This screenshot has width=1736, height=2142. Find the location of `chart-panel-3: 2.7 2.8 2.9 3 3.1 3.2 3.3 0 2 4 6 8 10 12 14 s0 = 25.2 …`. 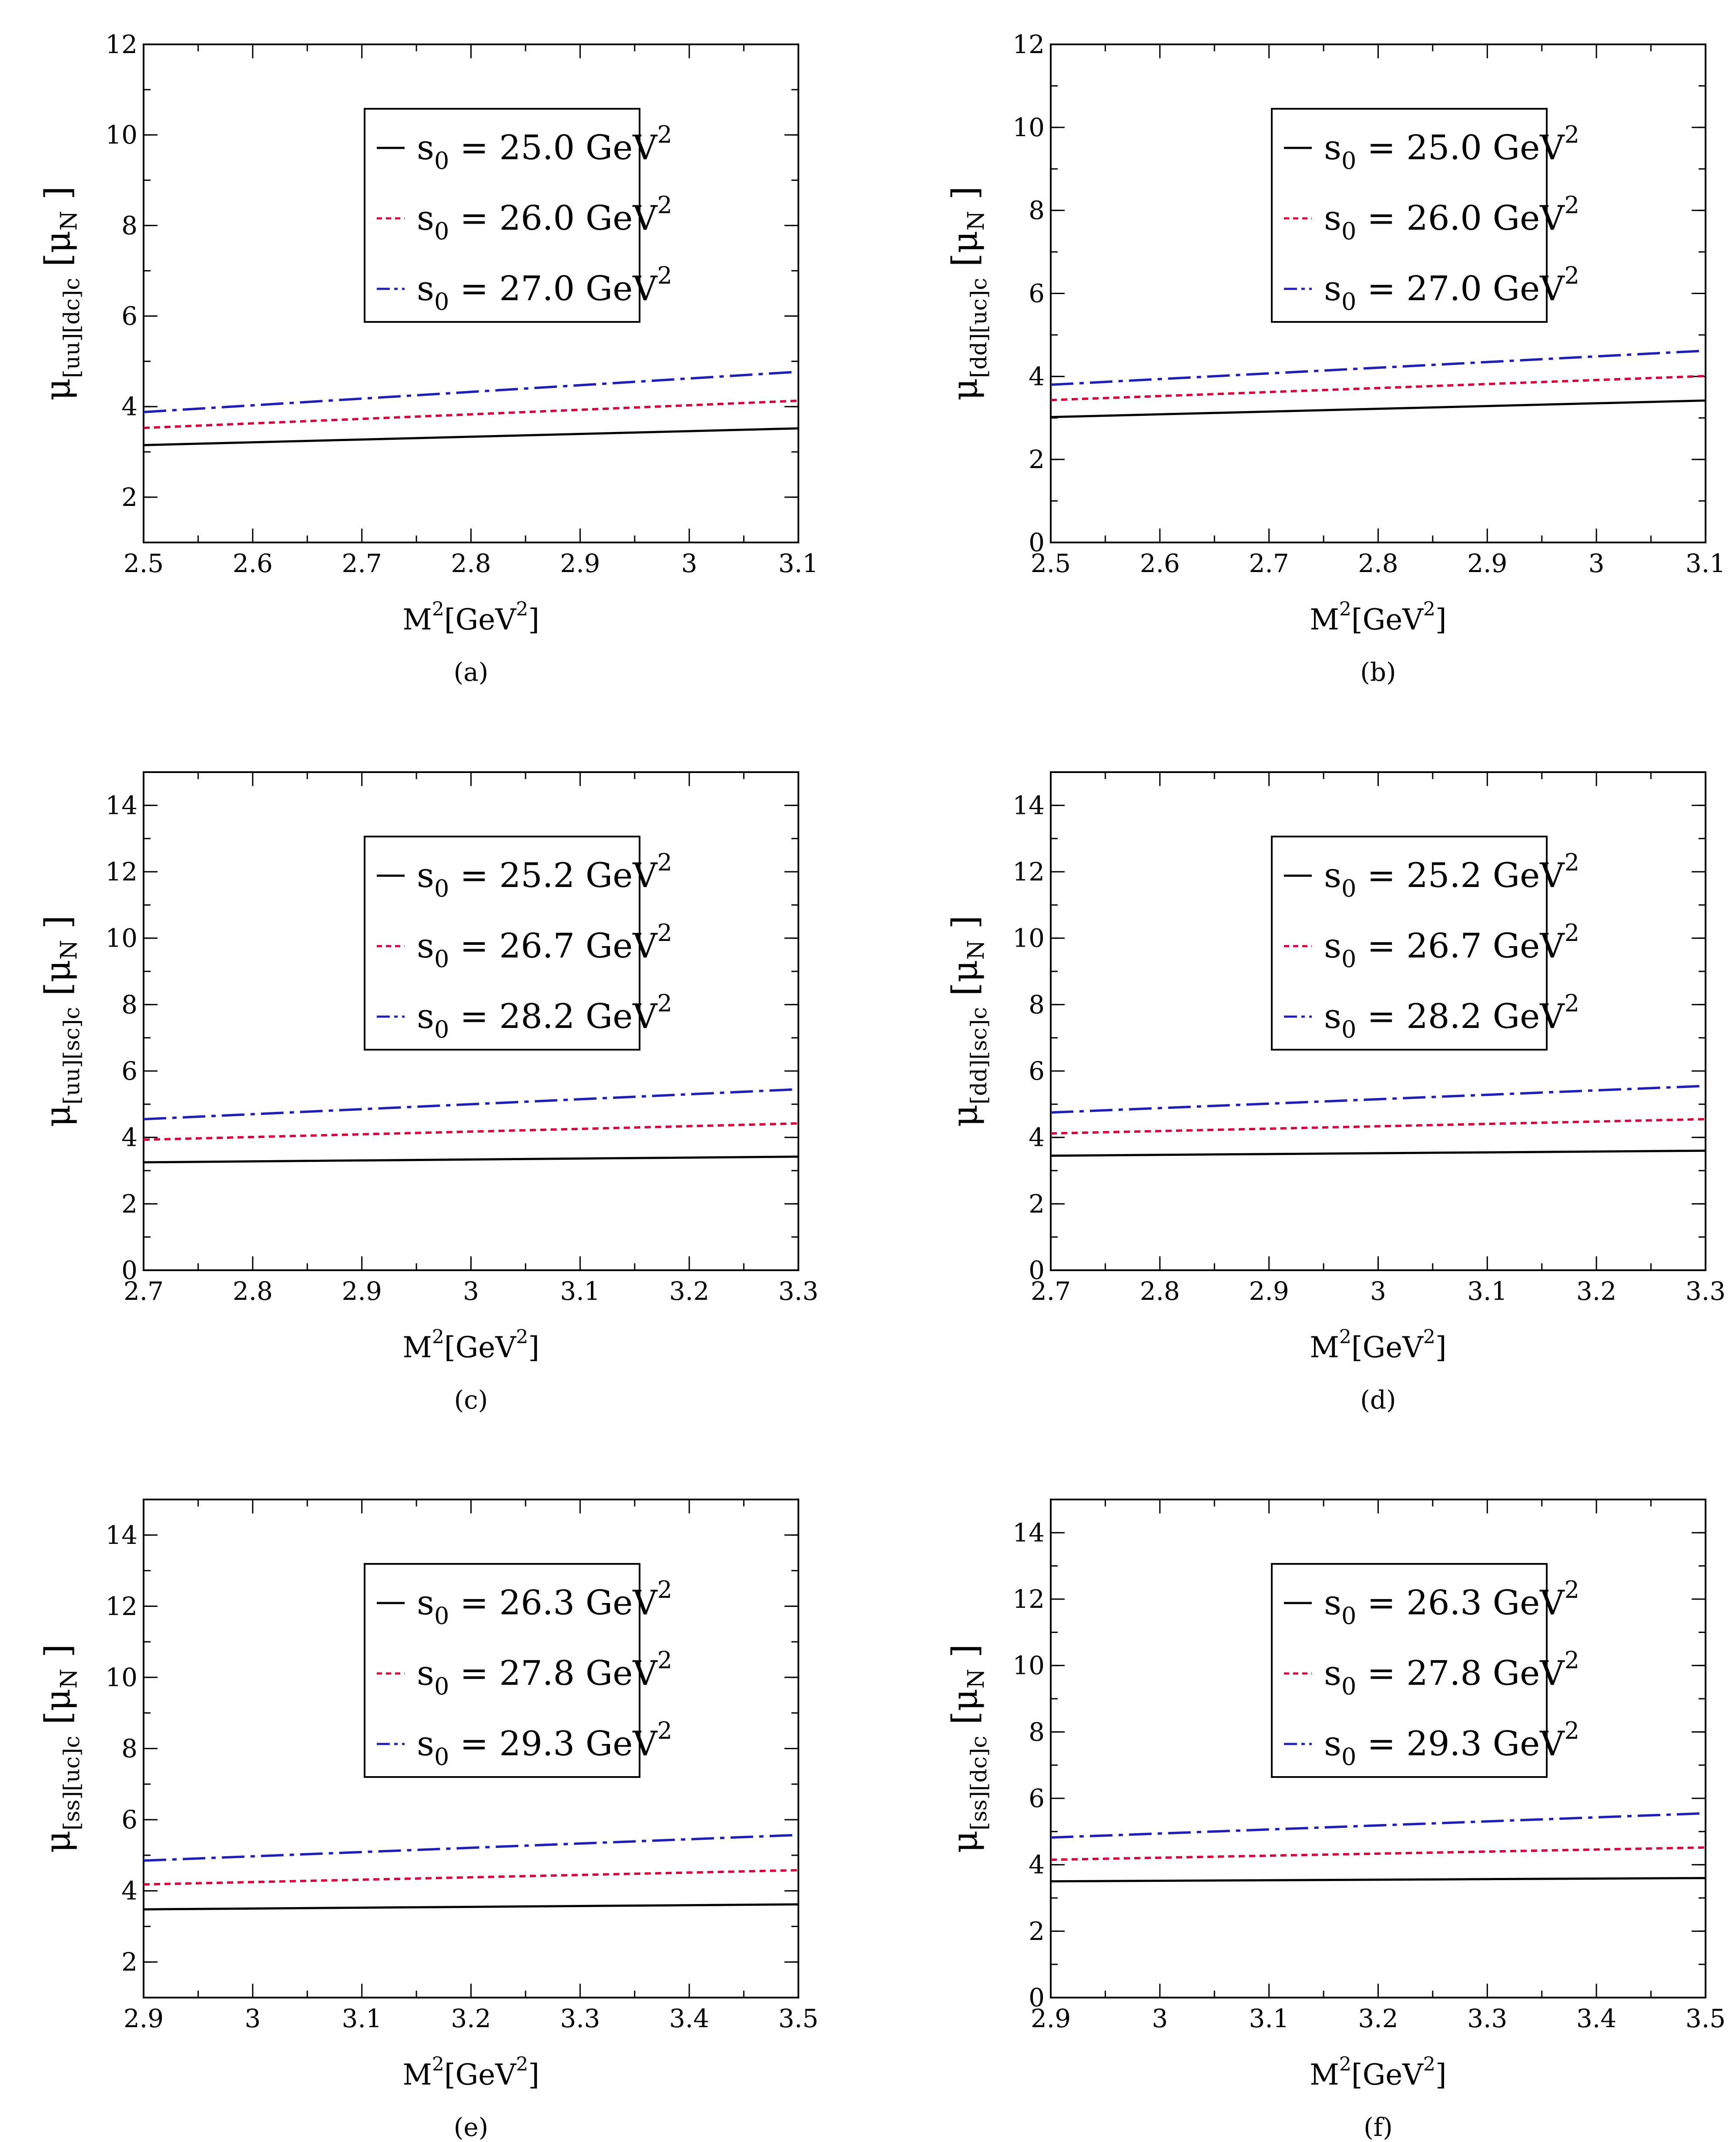

chart-panel-3: 2.7 2.8 2.9 3 3.1 3.2 3.3 0 2 4 6 8 10 12 14 s0 = 25.2 … is located at coordinates (427, 1093).